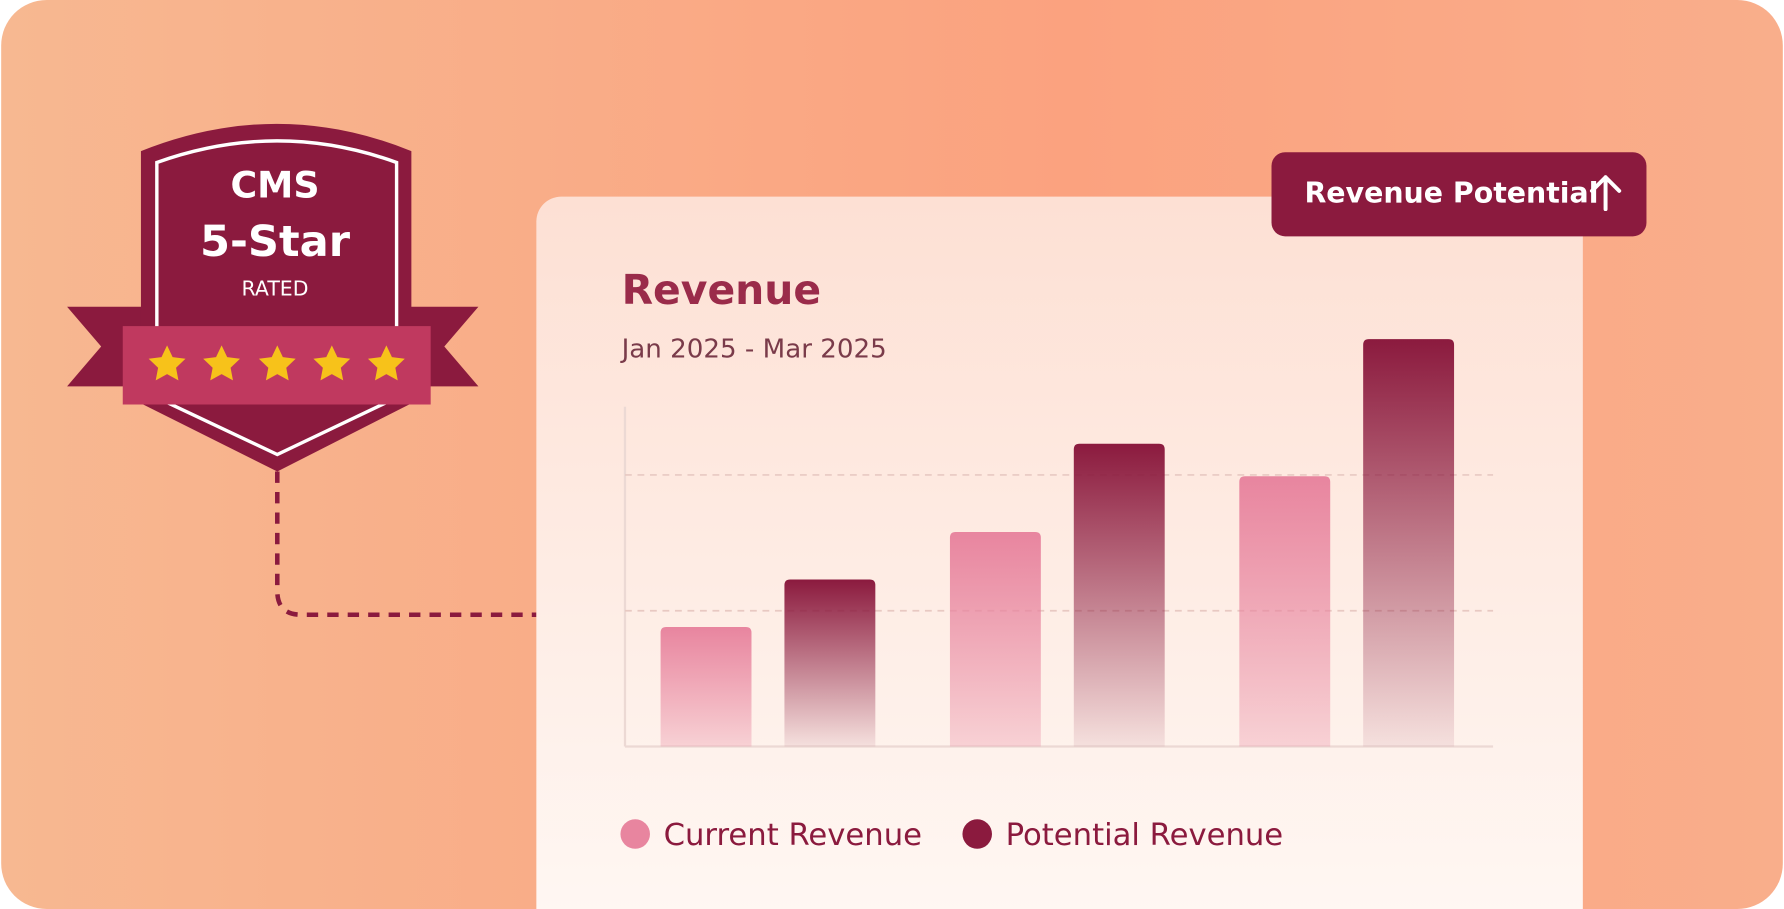  Describe the element at coordinates (722, 290) in the screenshot. I see `chart-title: Revenue` at that location.